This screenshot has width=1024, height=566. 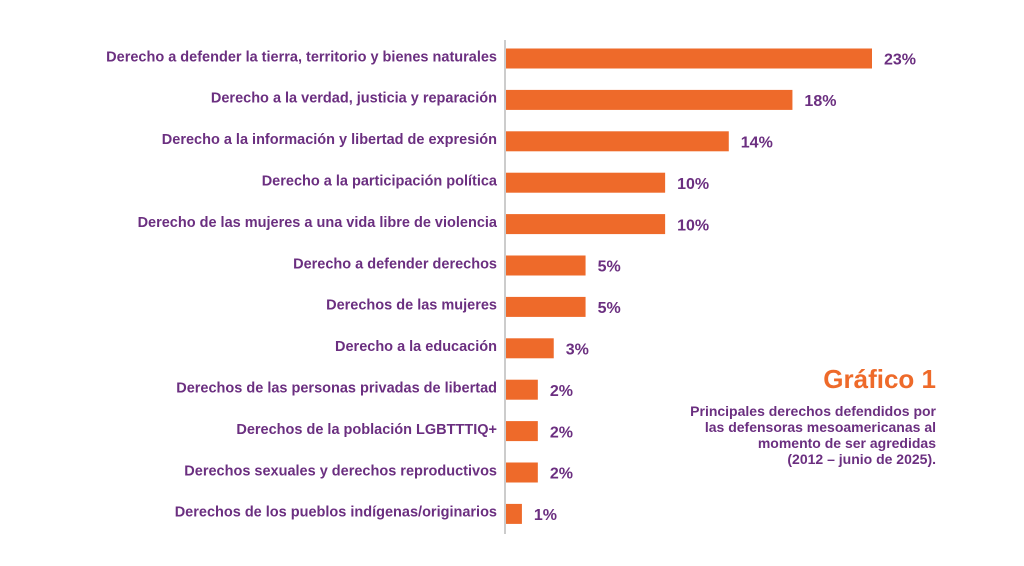 I want to click on value-label: 1%, so click(x=545, y=515).